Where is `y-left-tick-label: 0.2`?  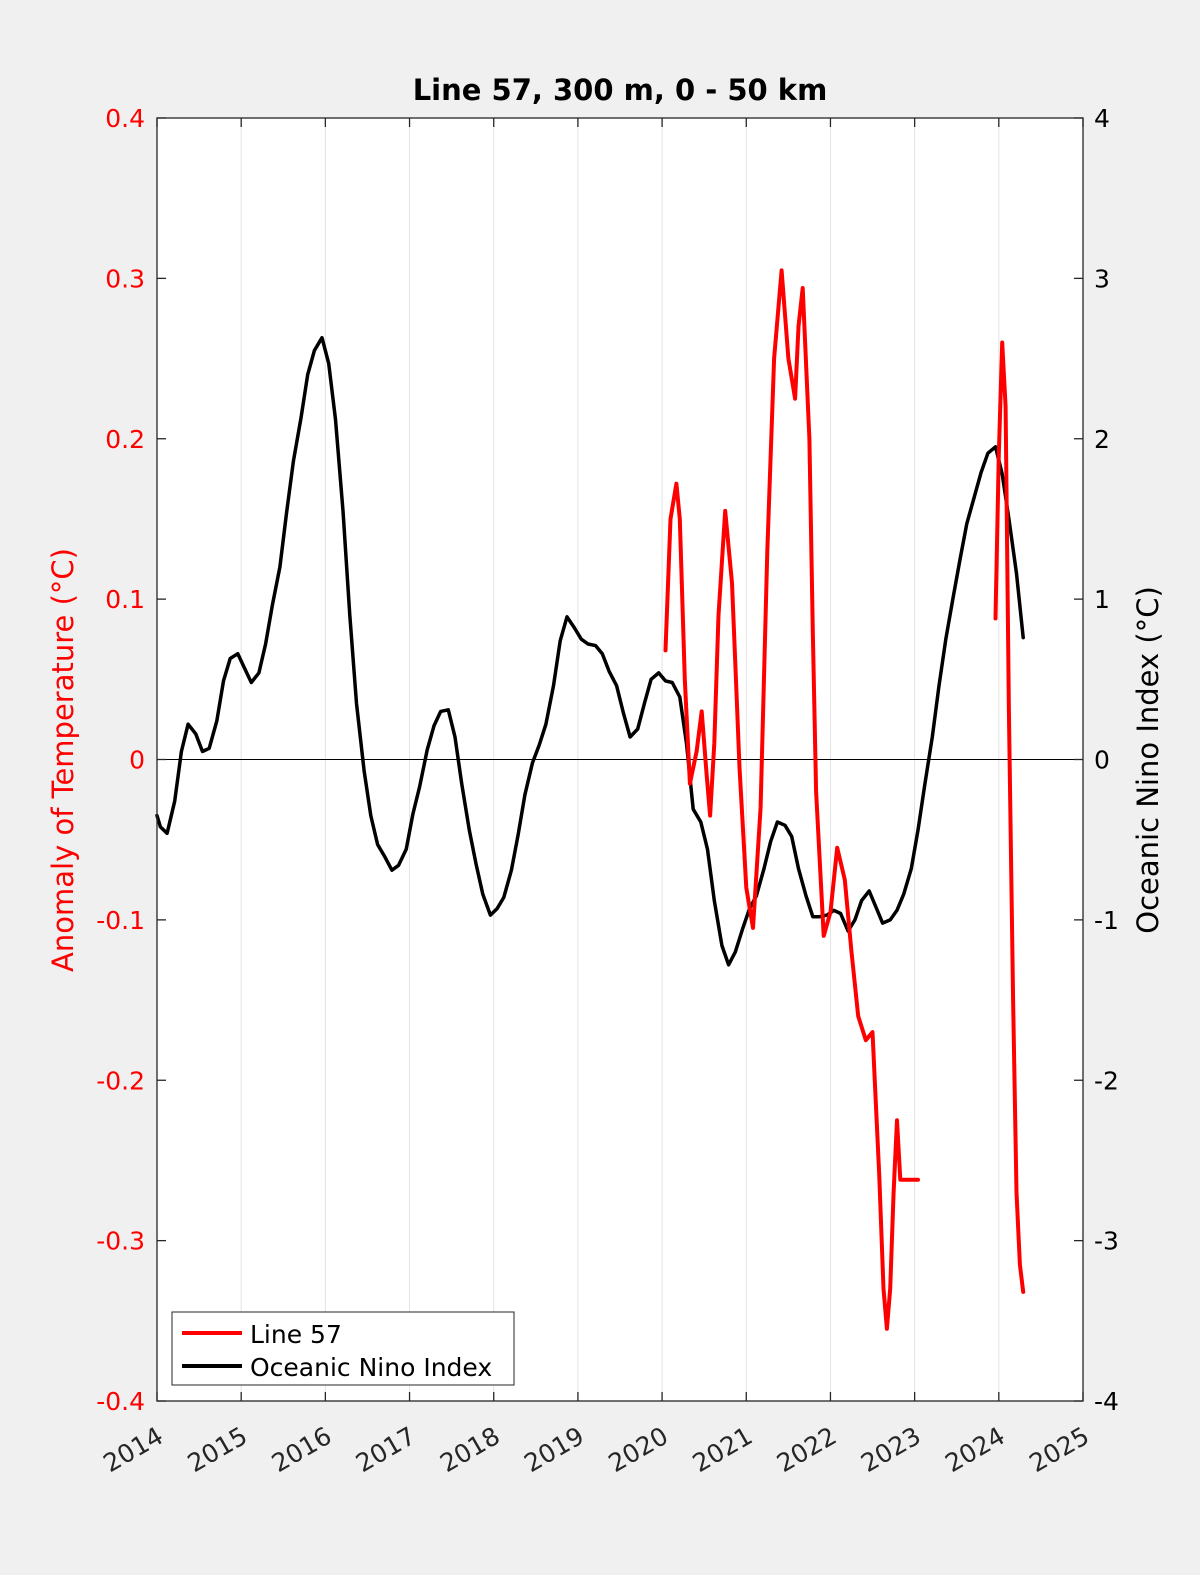
y-left-tick-label: 0.2 is located at coordinates (125, 439).